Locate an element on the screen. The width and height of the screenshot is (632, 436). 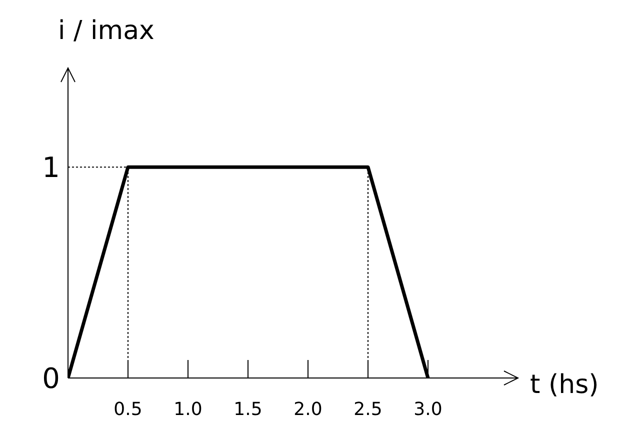
x-tick-label: 1.5 is located at coordinates (248, 409).